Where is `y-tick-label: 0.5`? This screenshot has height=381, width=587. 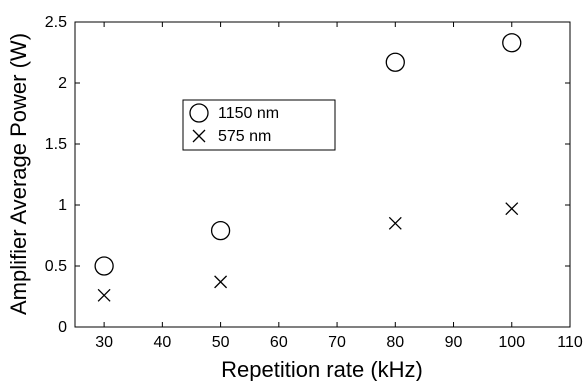
y-tick-label: 0.5 is located at coordinates (56, 266).